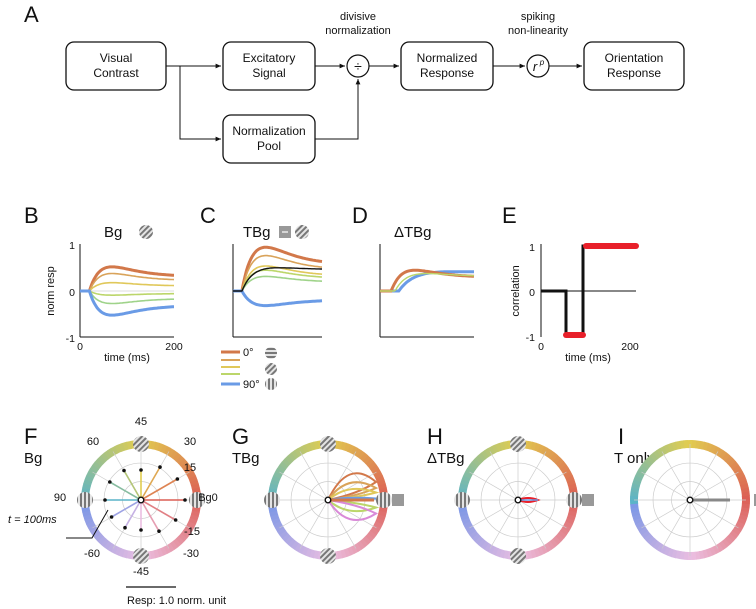 The image size is (756, 609). What do you see at coordinates (360, 215) in the screenshot?
I see `panel-letter-d: D` at bounding box center [360, 215].